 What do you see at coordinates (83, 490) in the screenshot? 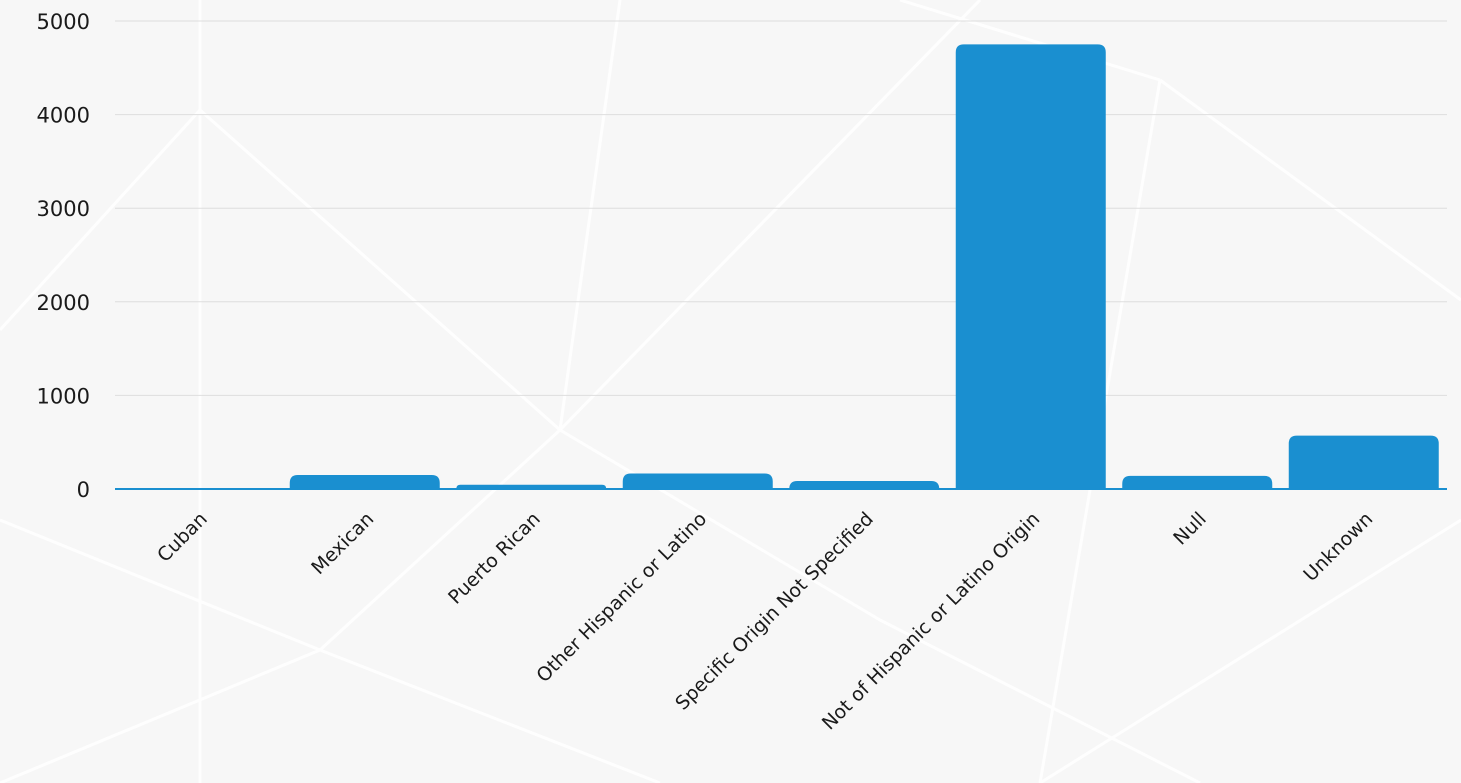
I see `y-tick-label: 0` at bounding box center [83, 490].